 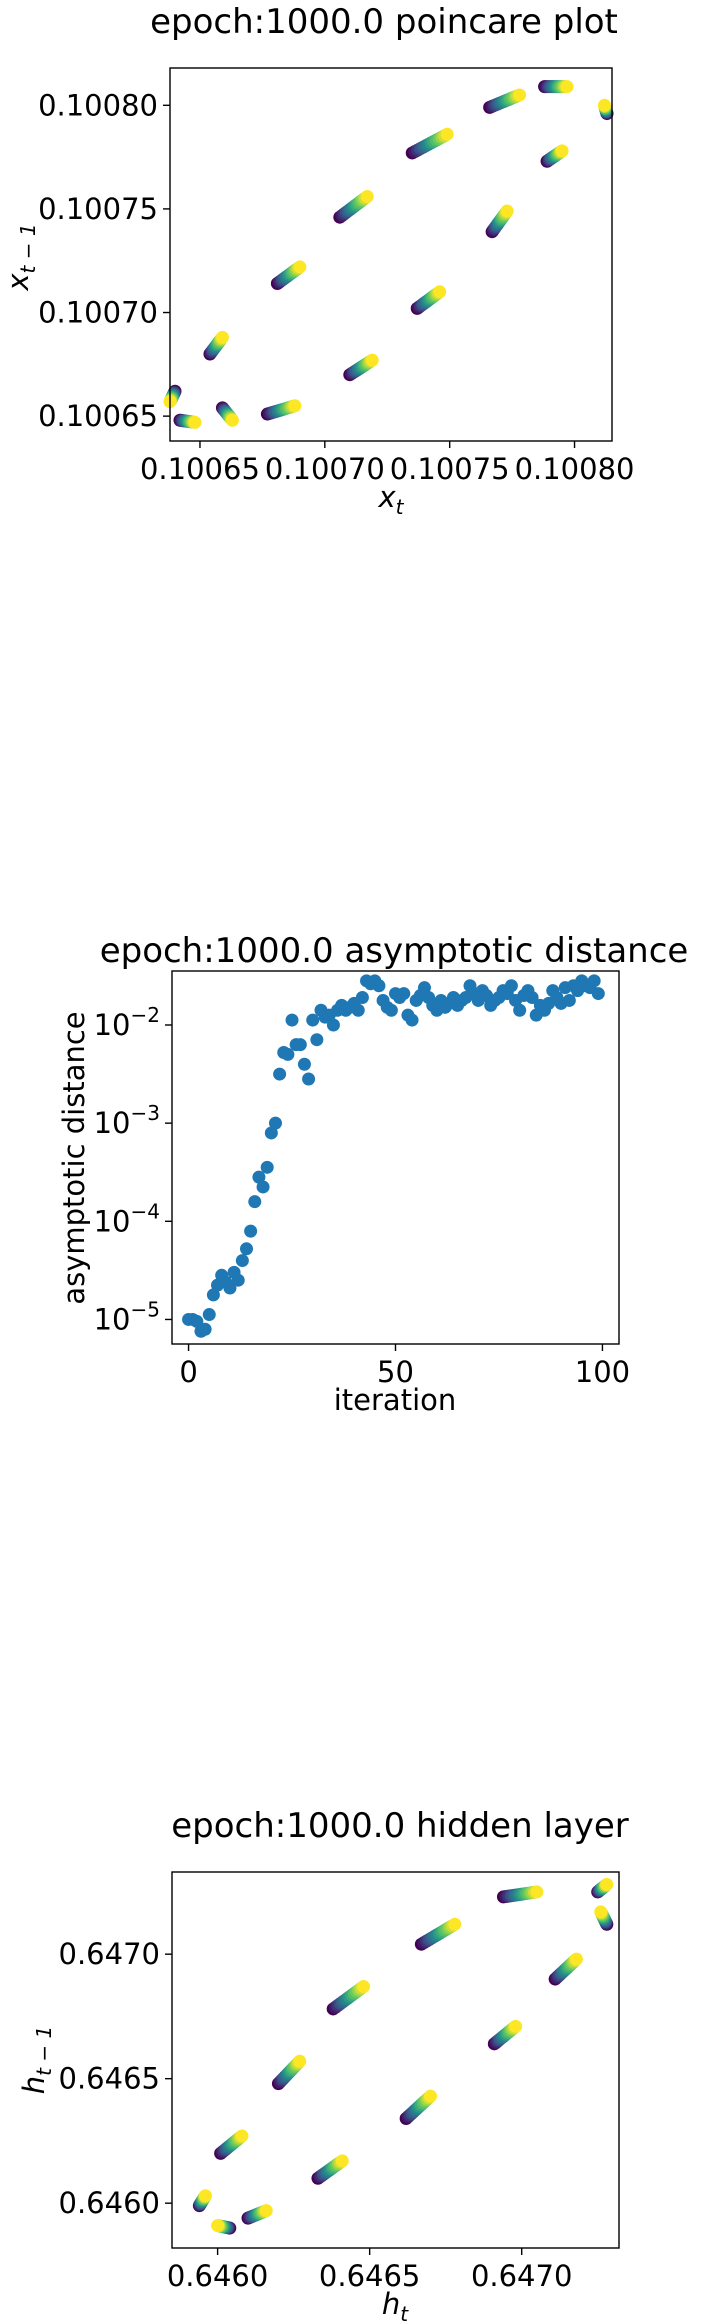 I want to click on hidden-layer-y-ticks: 0.6460 0.6465 0.6470, so click(x=115, y=2078).